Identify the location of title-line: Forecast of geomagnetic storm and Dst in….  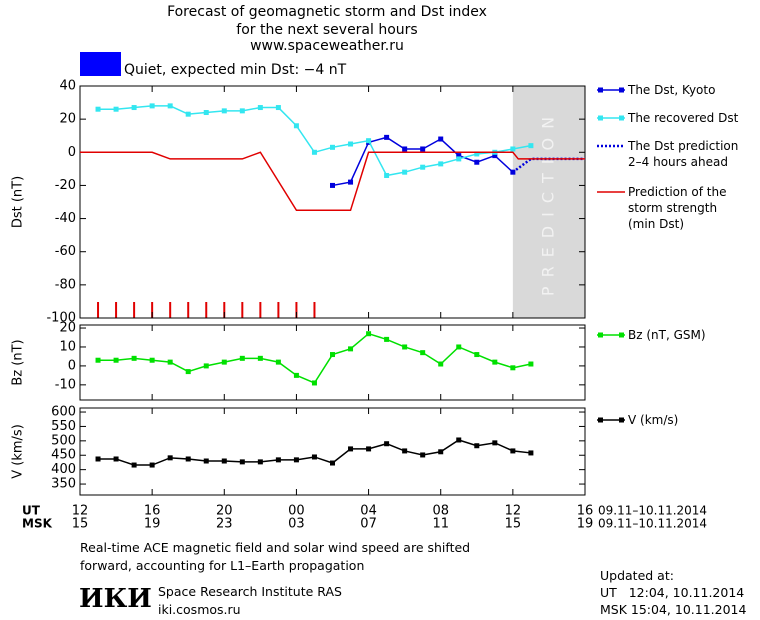
(327, 12).